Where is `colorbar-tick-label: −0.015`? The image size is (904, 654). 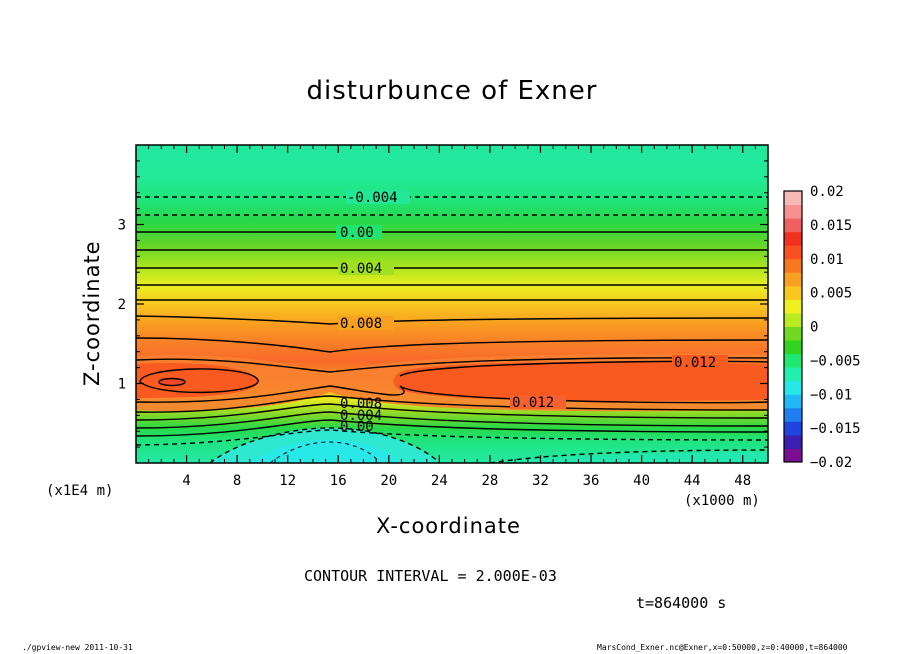
colorbar-tick-label: −0.015 is located at coordinates (835, 429).